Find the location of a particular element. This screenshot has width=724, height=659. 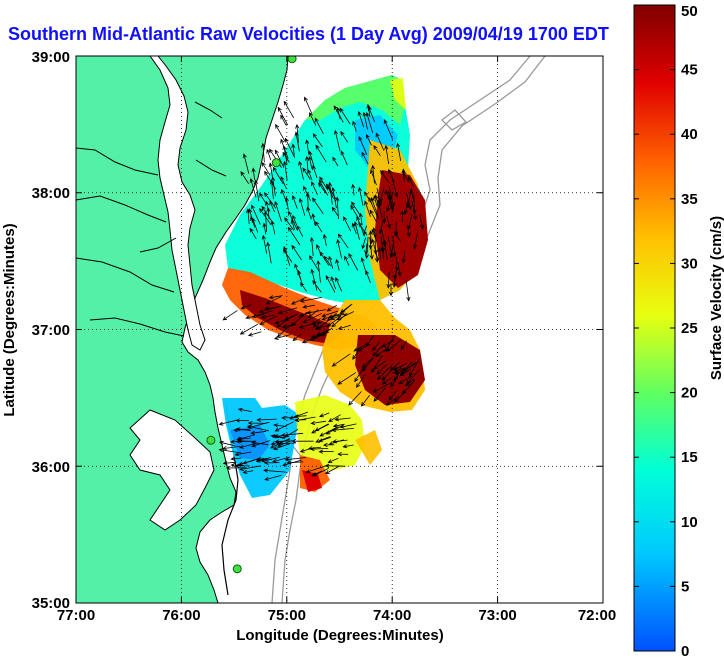

radar-stations is located at coordinates (251, 315).